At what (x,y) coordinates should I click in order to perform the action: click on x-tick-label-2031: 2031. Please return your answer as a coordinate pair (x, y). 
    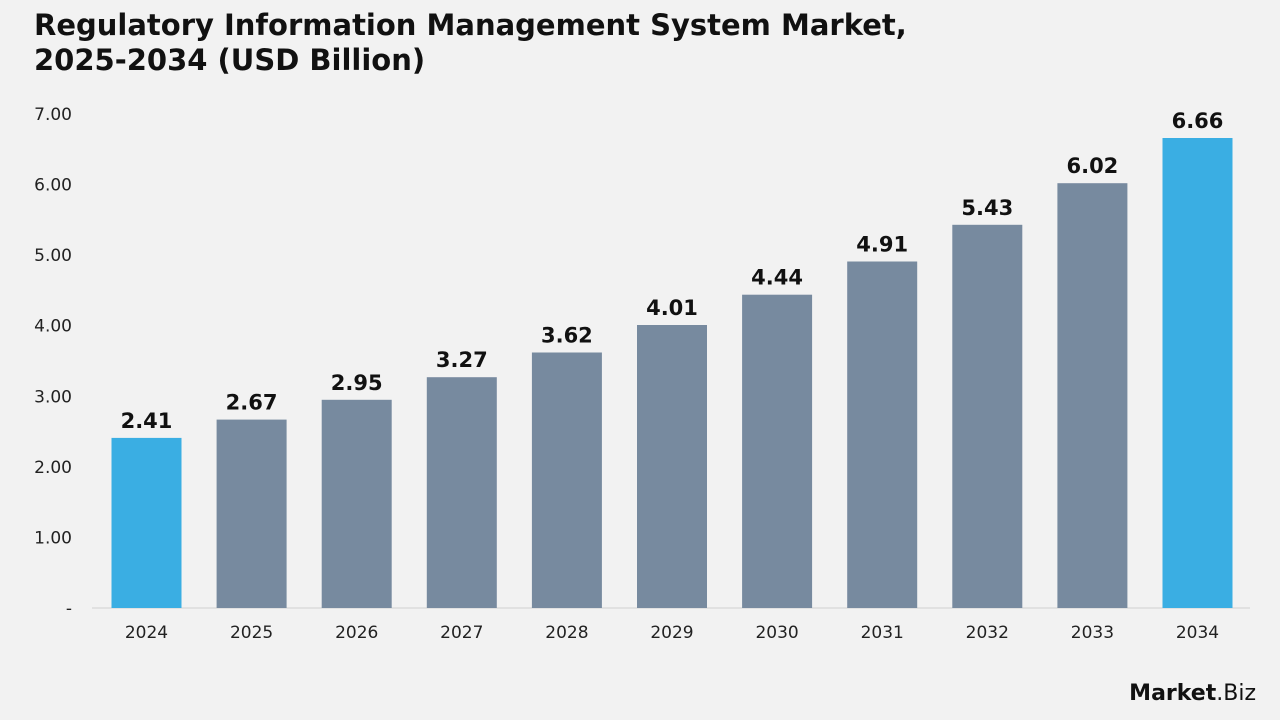
    Looking at the image, I should click on (882, 633).